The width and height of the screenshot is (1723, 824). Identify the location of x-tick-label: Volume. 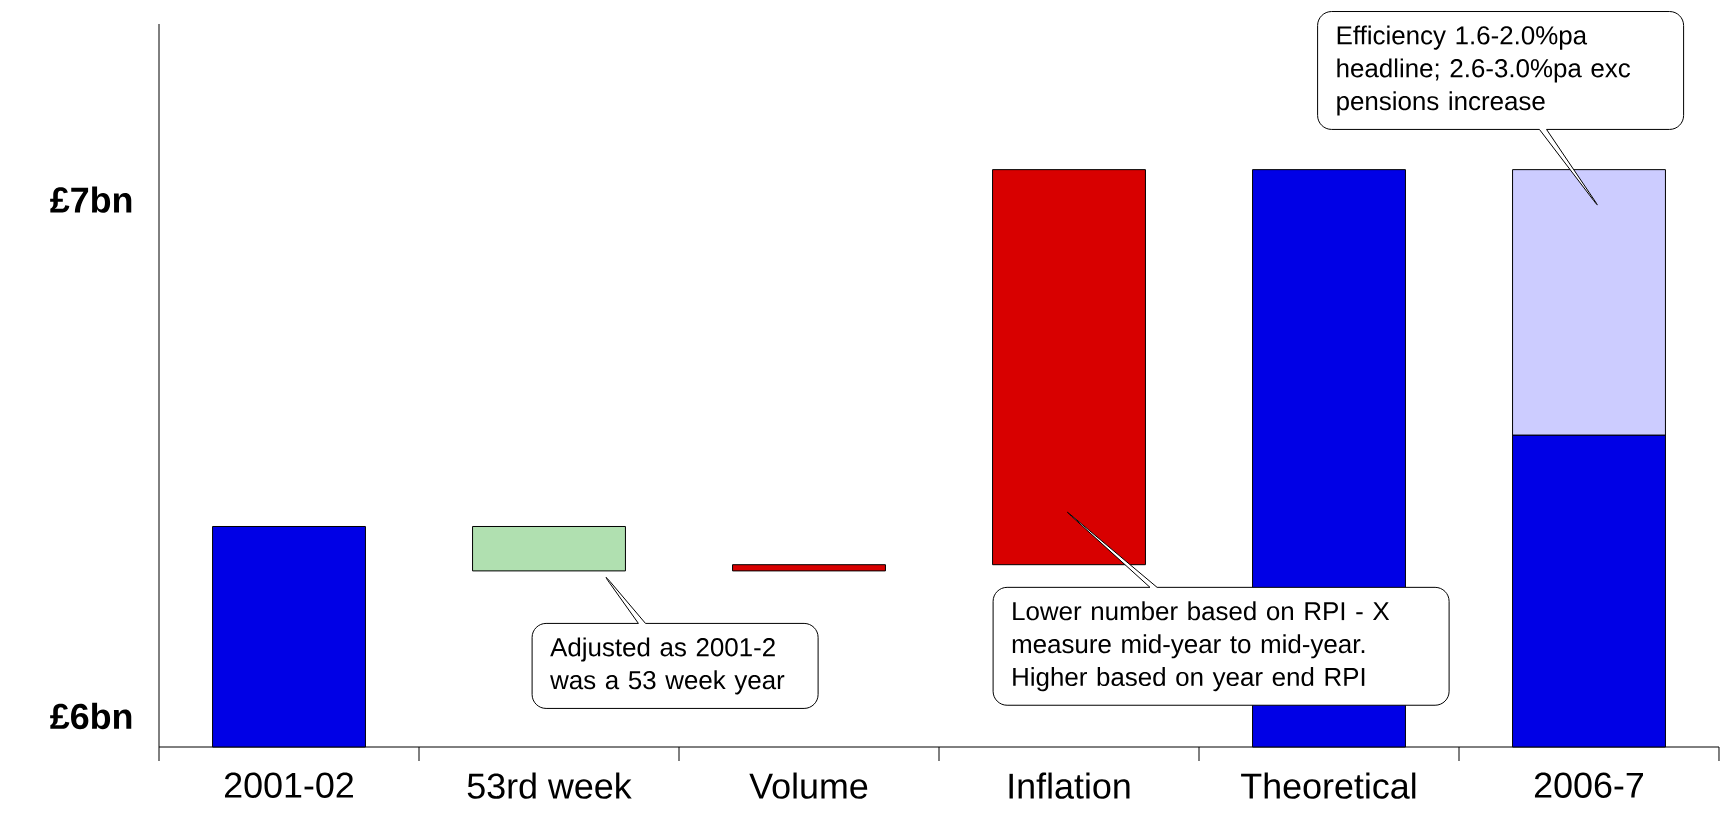
(808, 785).